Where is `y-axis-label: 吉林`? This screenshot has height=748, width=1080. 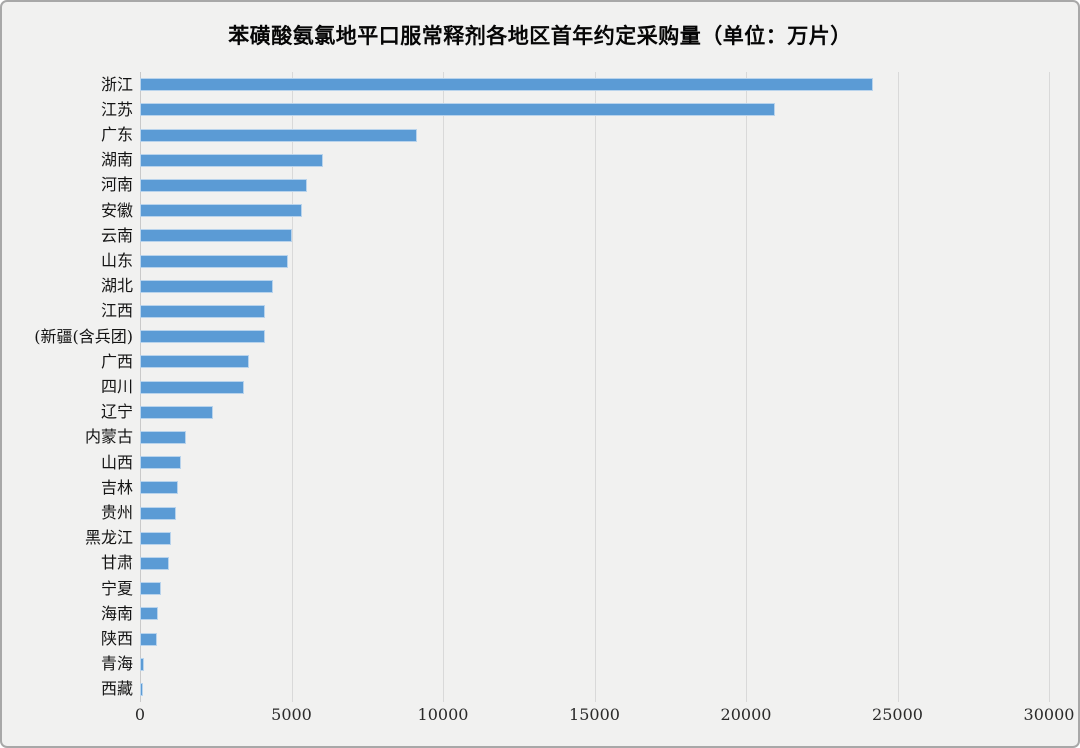
y-axis-label: 吉林 is located at coordinates (116, 487).